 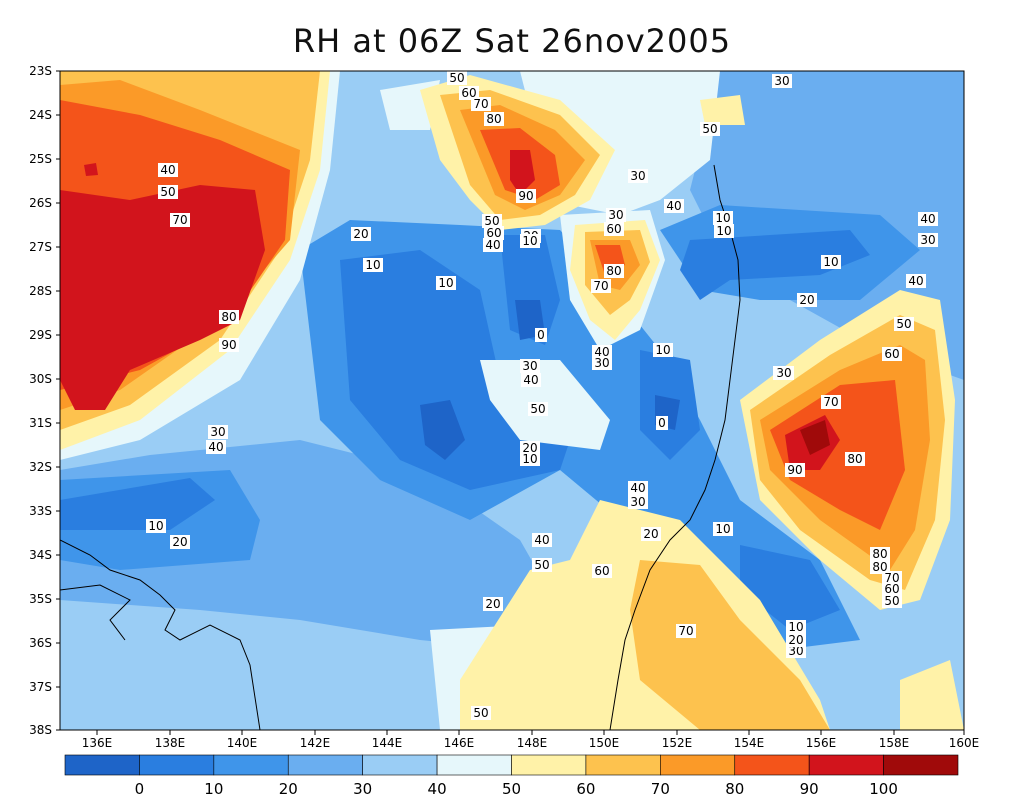 What do you see at coordinates (40, 203) in the screenshot?
I see `lat-label: 26S` at bounding box center [40, 203].